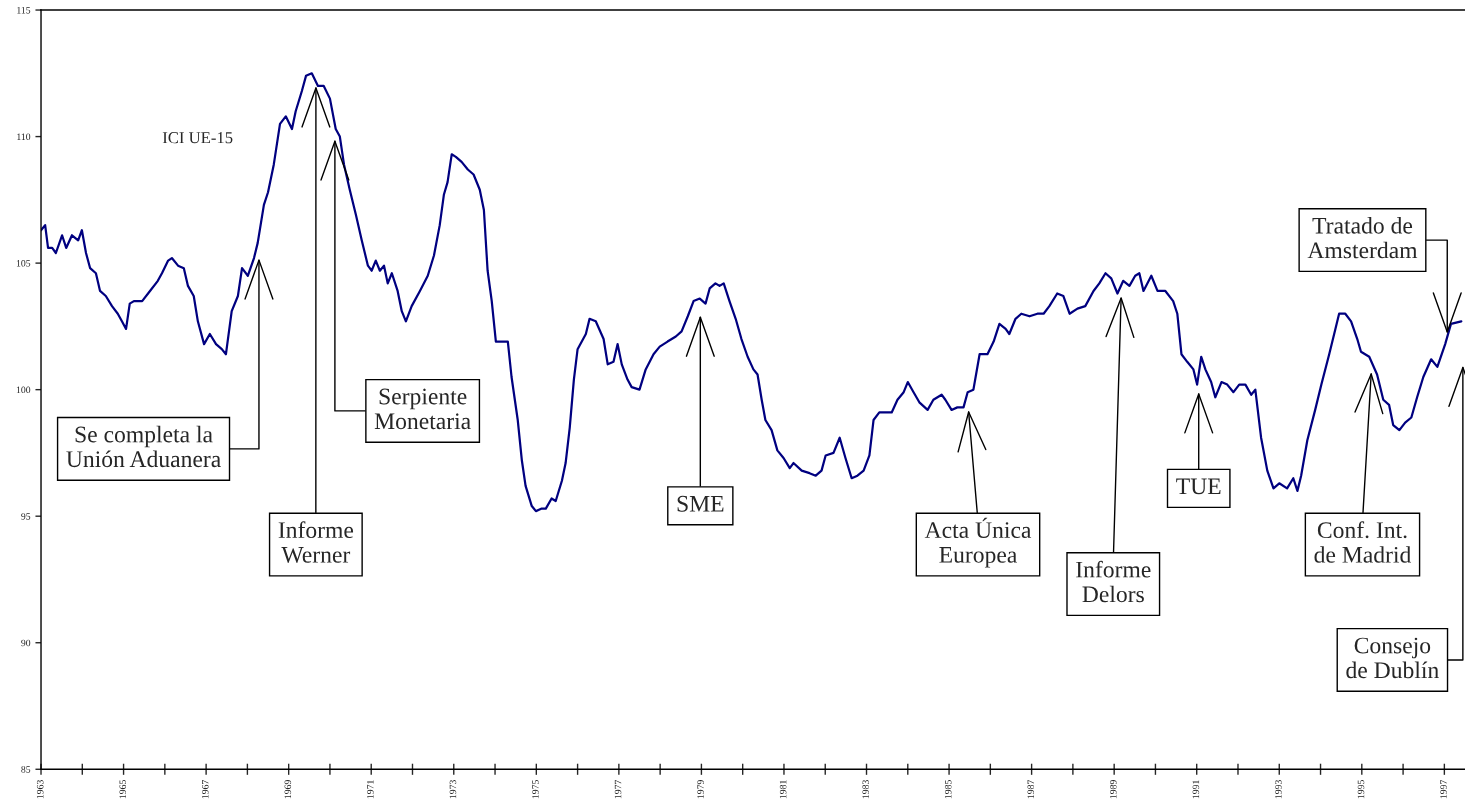  I want to click on y-tick-label: 110, so click(24, 137).